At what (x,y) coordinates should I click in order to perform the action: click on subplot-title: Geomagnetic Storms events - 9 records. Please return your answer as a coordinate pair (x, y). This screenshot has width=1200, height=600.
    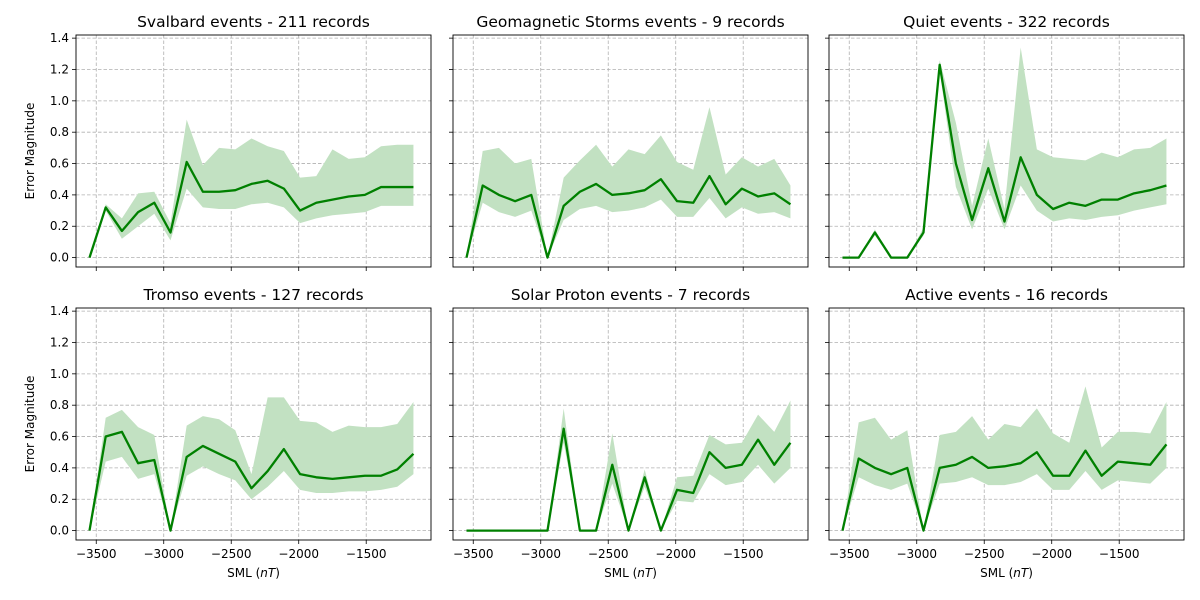
    Looking at the image, I should click on (630, 22).